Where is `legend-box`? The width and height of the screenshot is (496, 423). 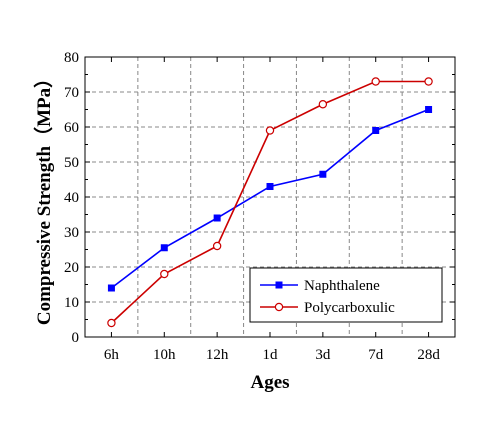 legend-box is located at coordinates (346, 295).